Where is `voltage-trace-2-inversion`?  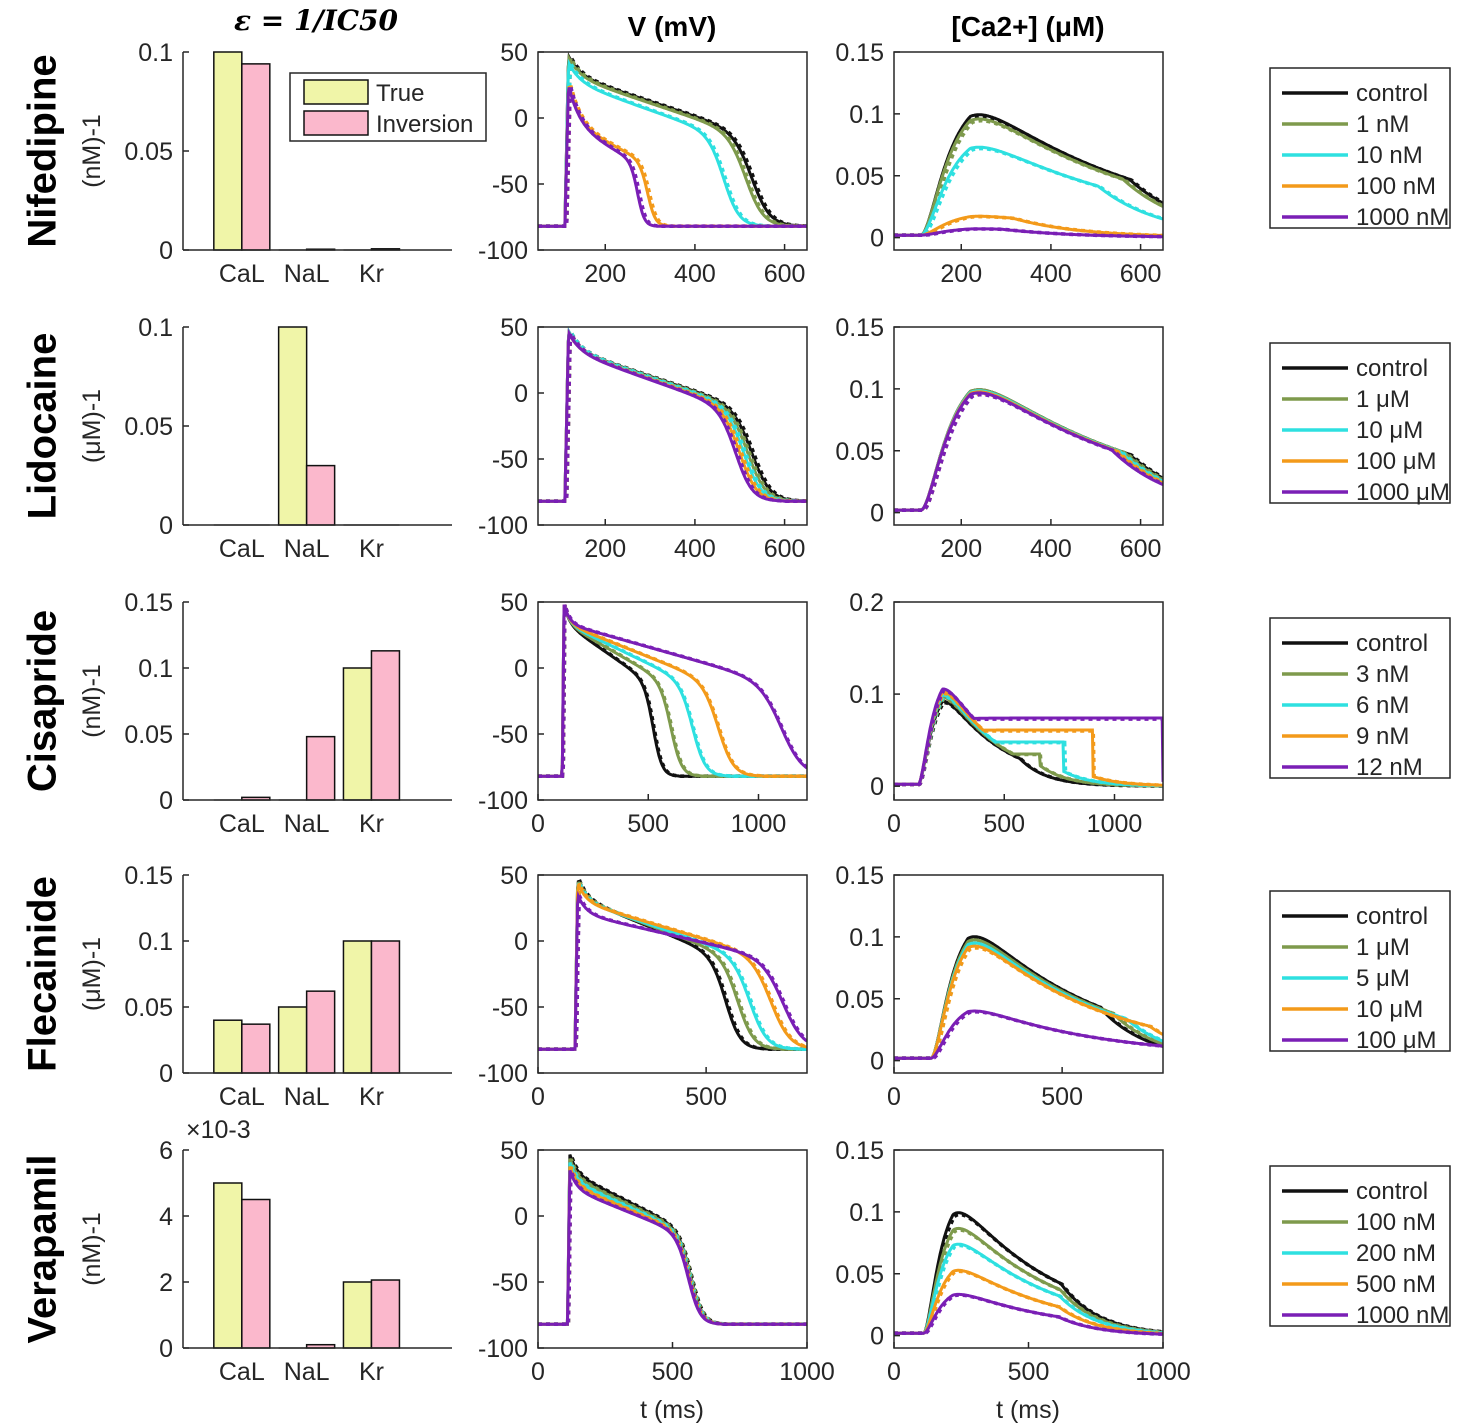 voltage-trace-2-inversion is located at coordinates (672, 142).